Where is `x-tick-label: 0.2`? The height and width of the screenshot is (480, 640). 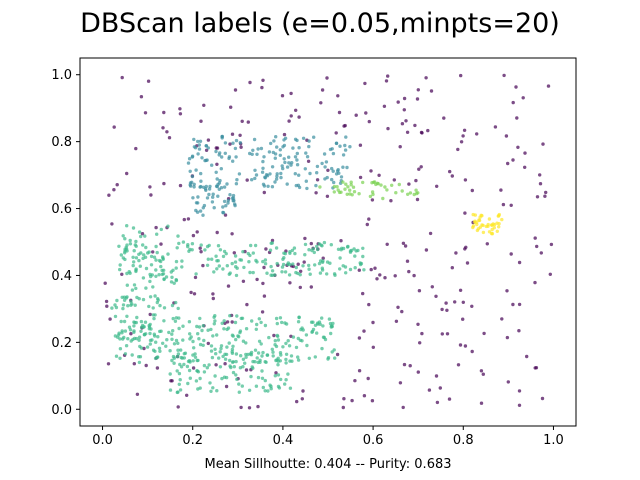
x-tick-label: 0.2 is located at coordinates (192, 440).